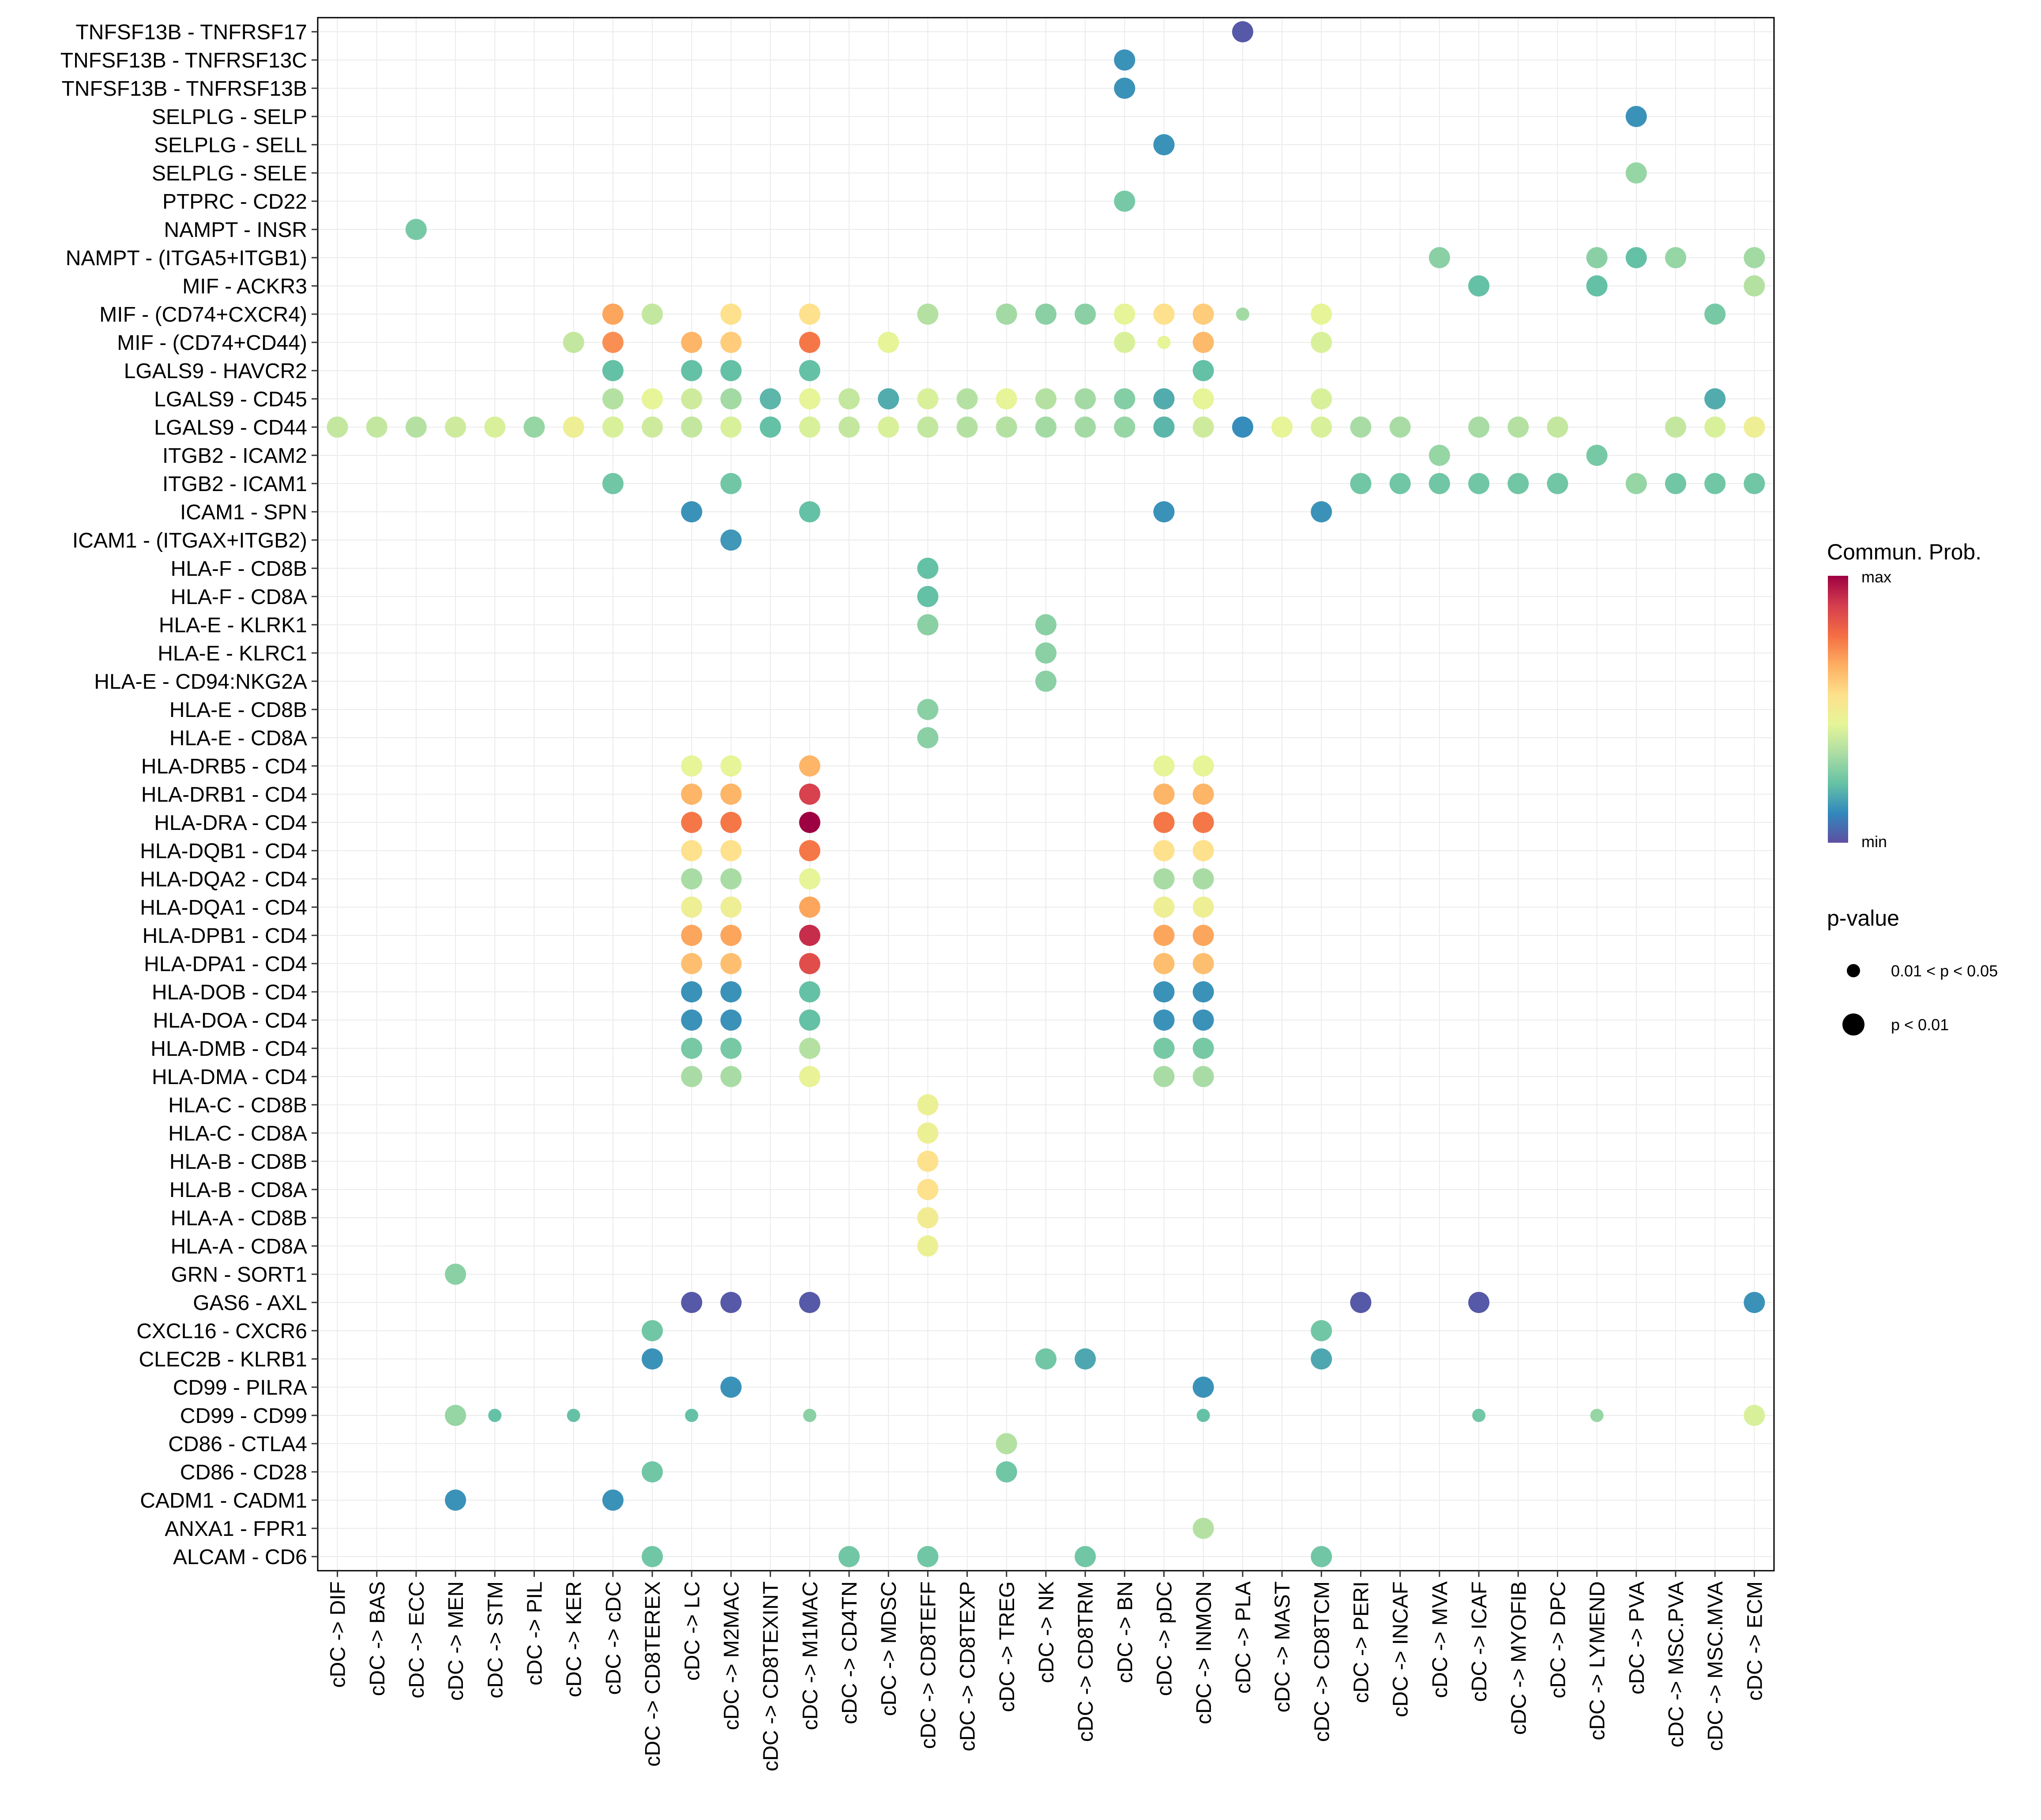  Describe the element at coordinates (1715, 1666) in the screenshot. I see `x-tick-label: cDC -> MSC.MVA` at that location.